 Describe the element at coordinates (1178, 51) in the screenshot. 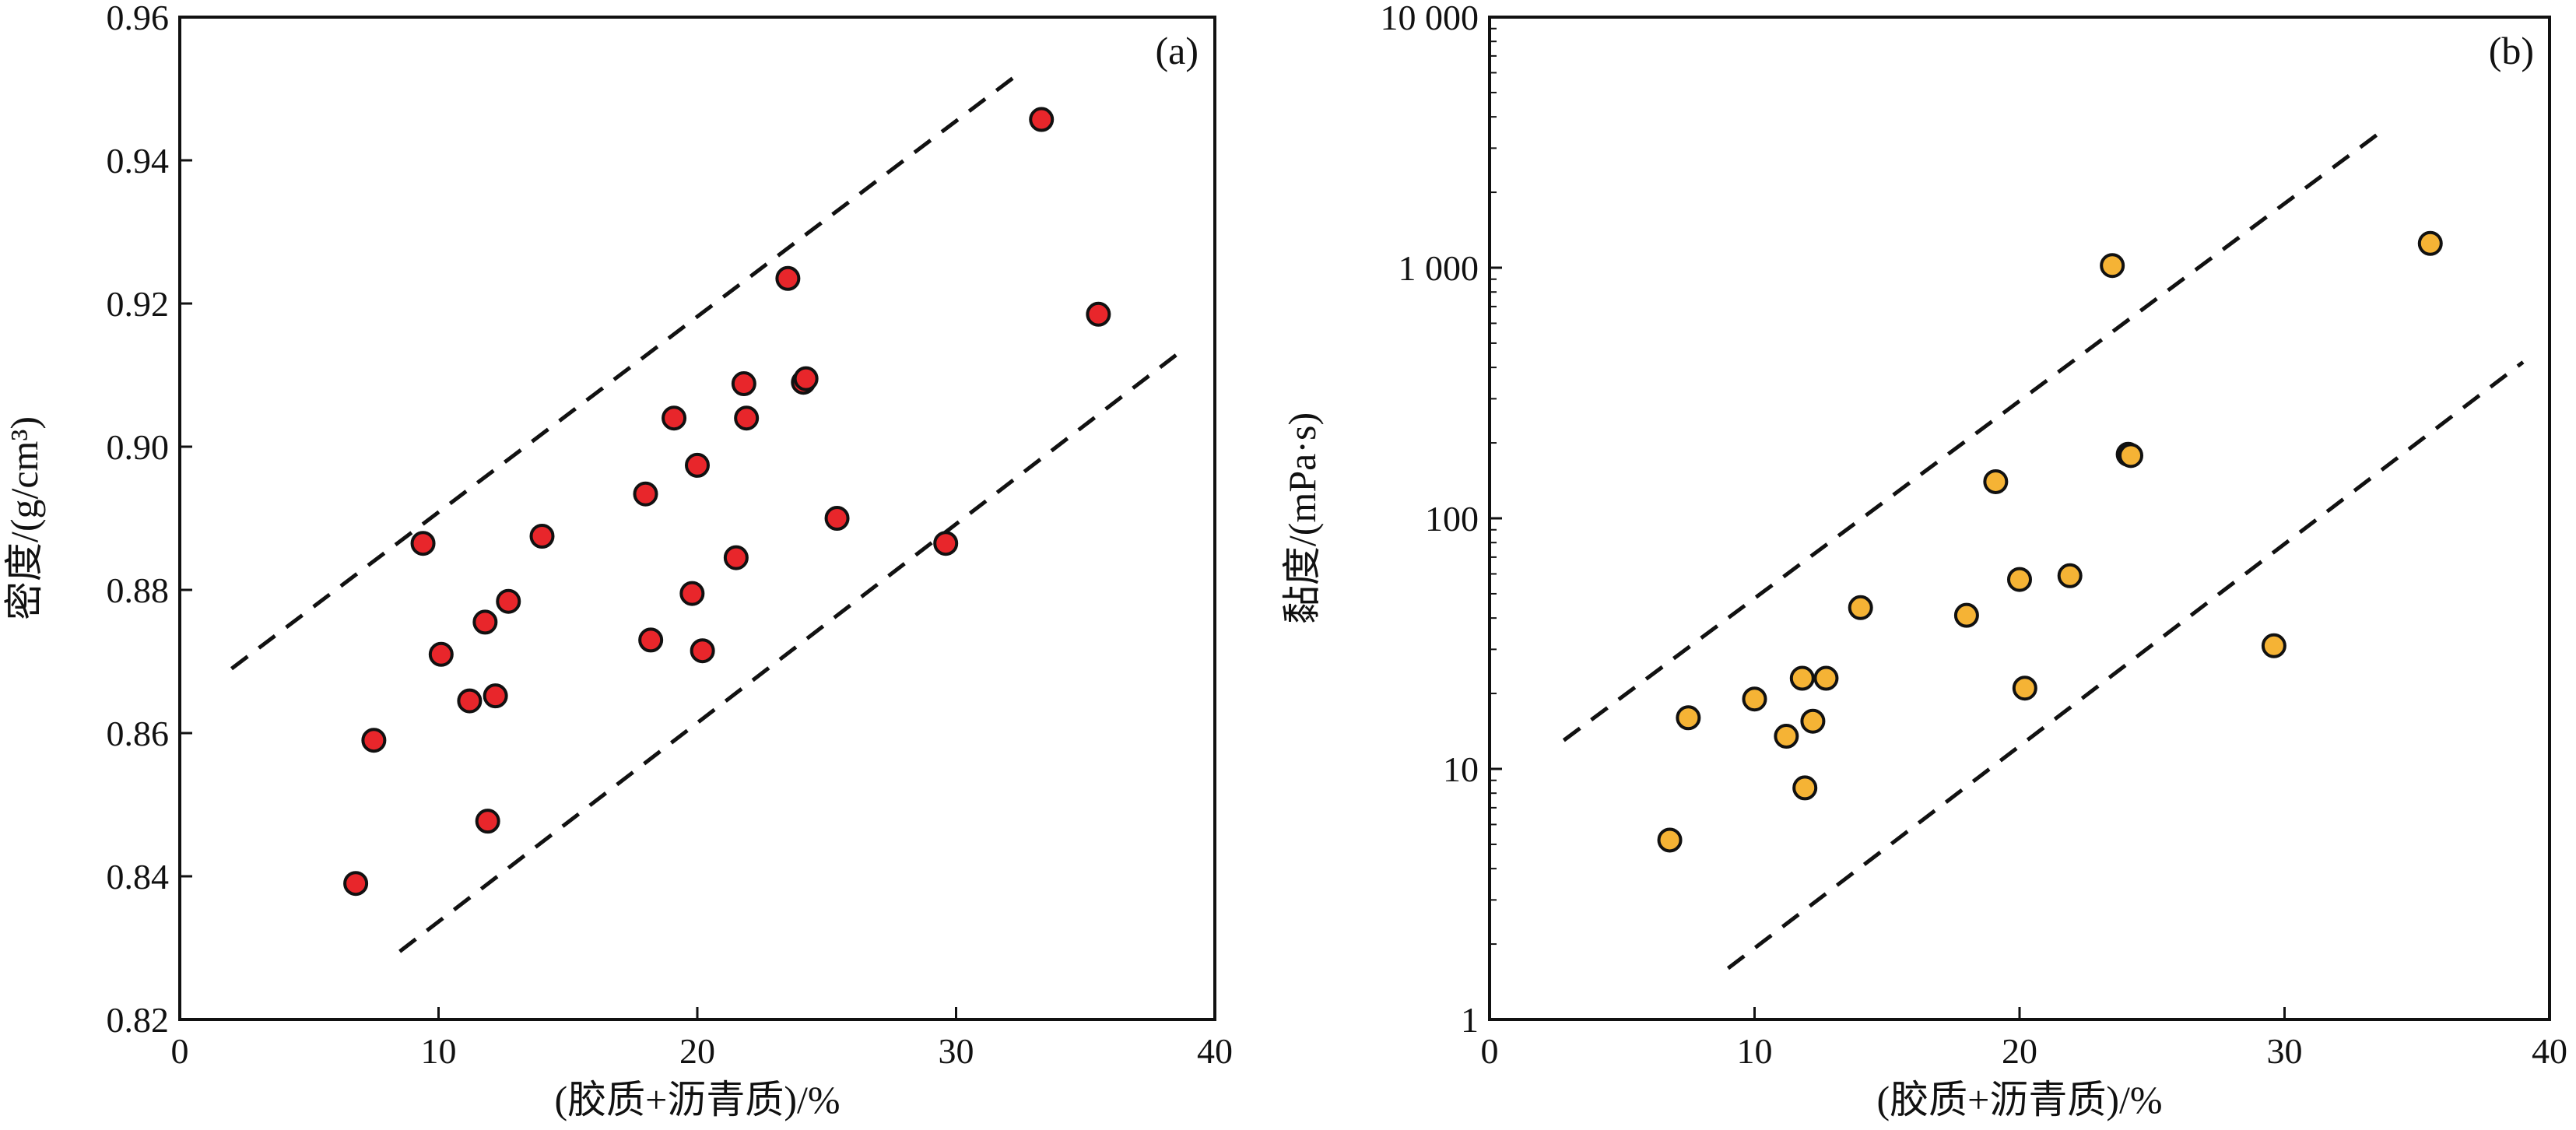

I see `panel-label-a: (a)` at that location.